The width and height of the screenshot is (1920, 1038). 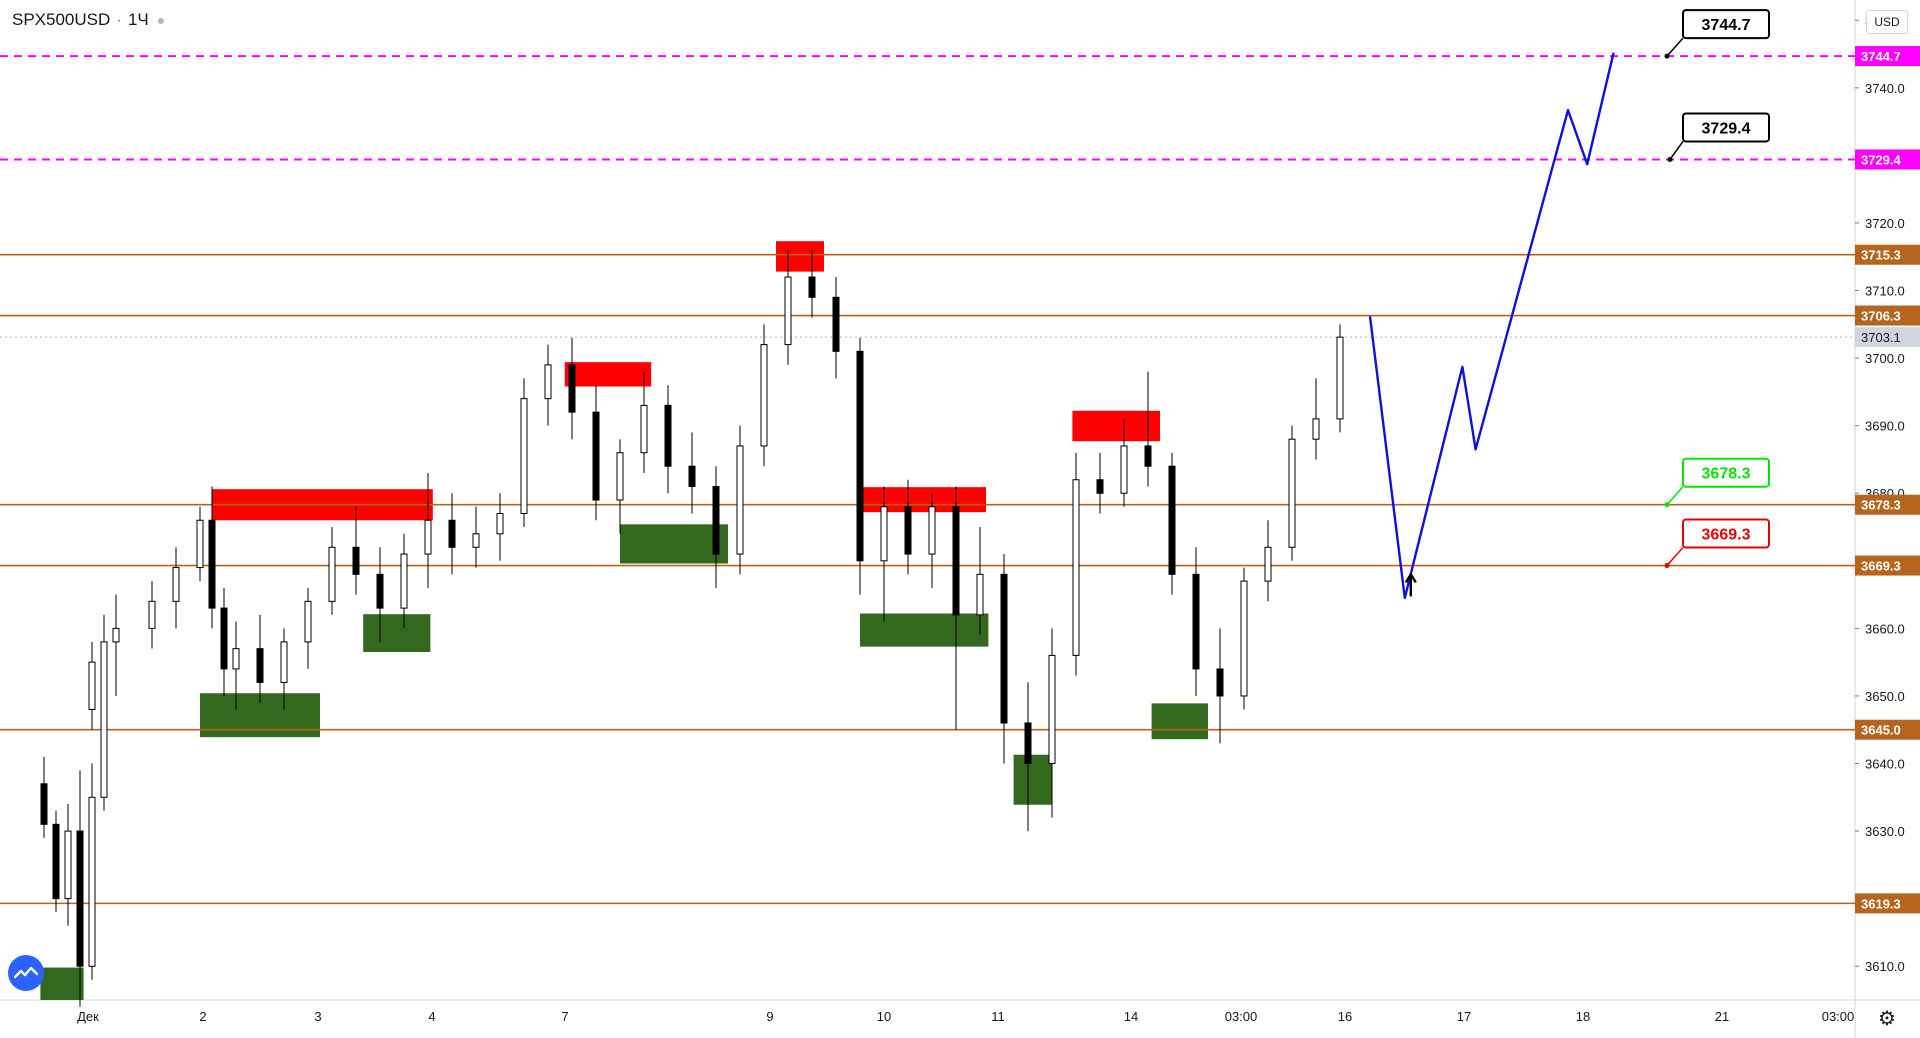 I want to click on time-tick-label: 9, so click(x=769, y=1016).